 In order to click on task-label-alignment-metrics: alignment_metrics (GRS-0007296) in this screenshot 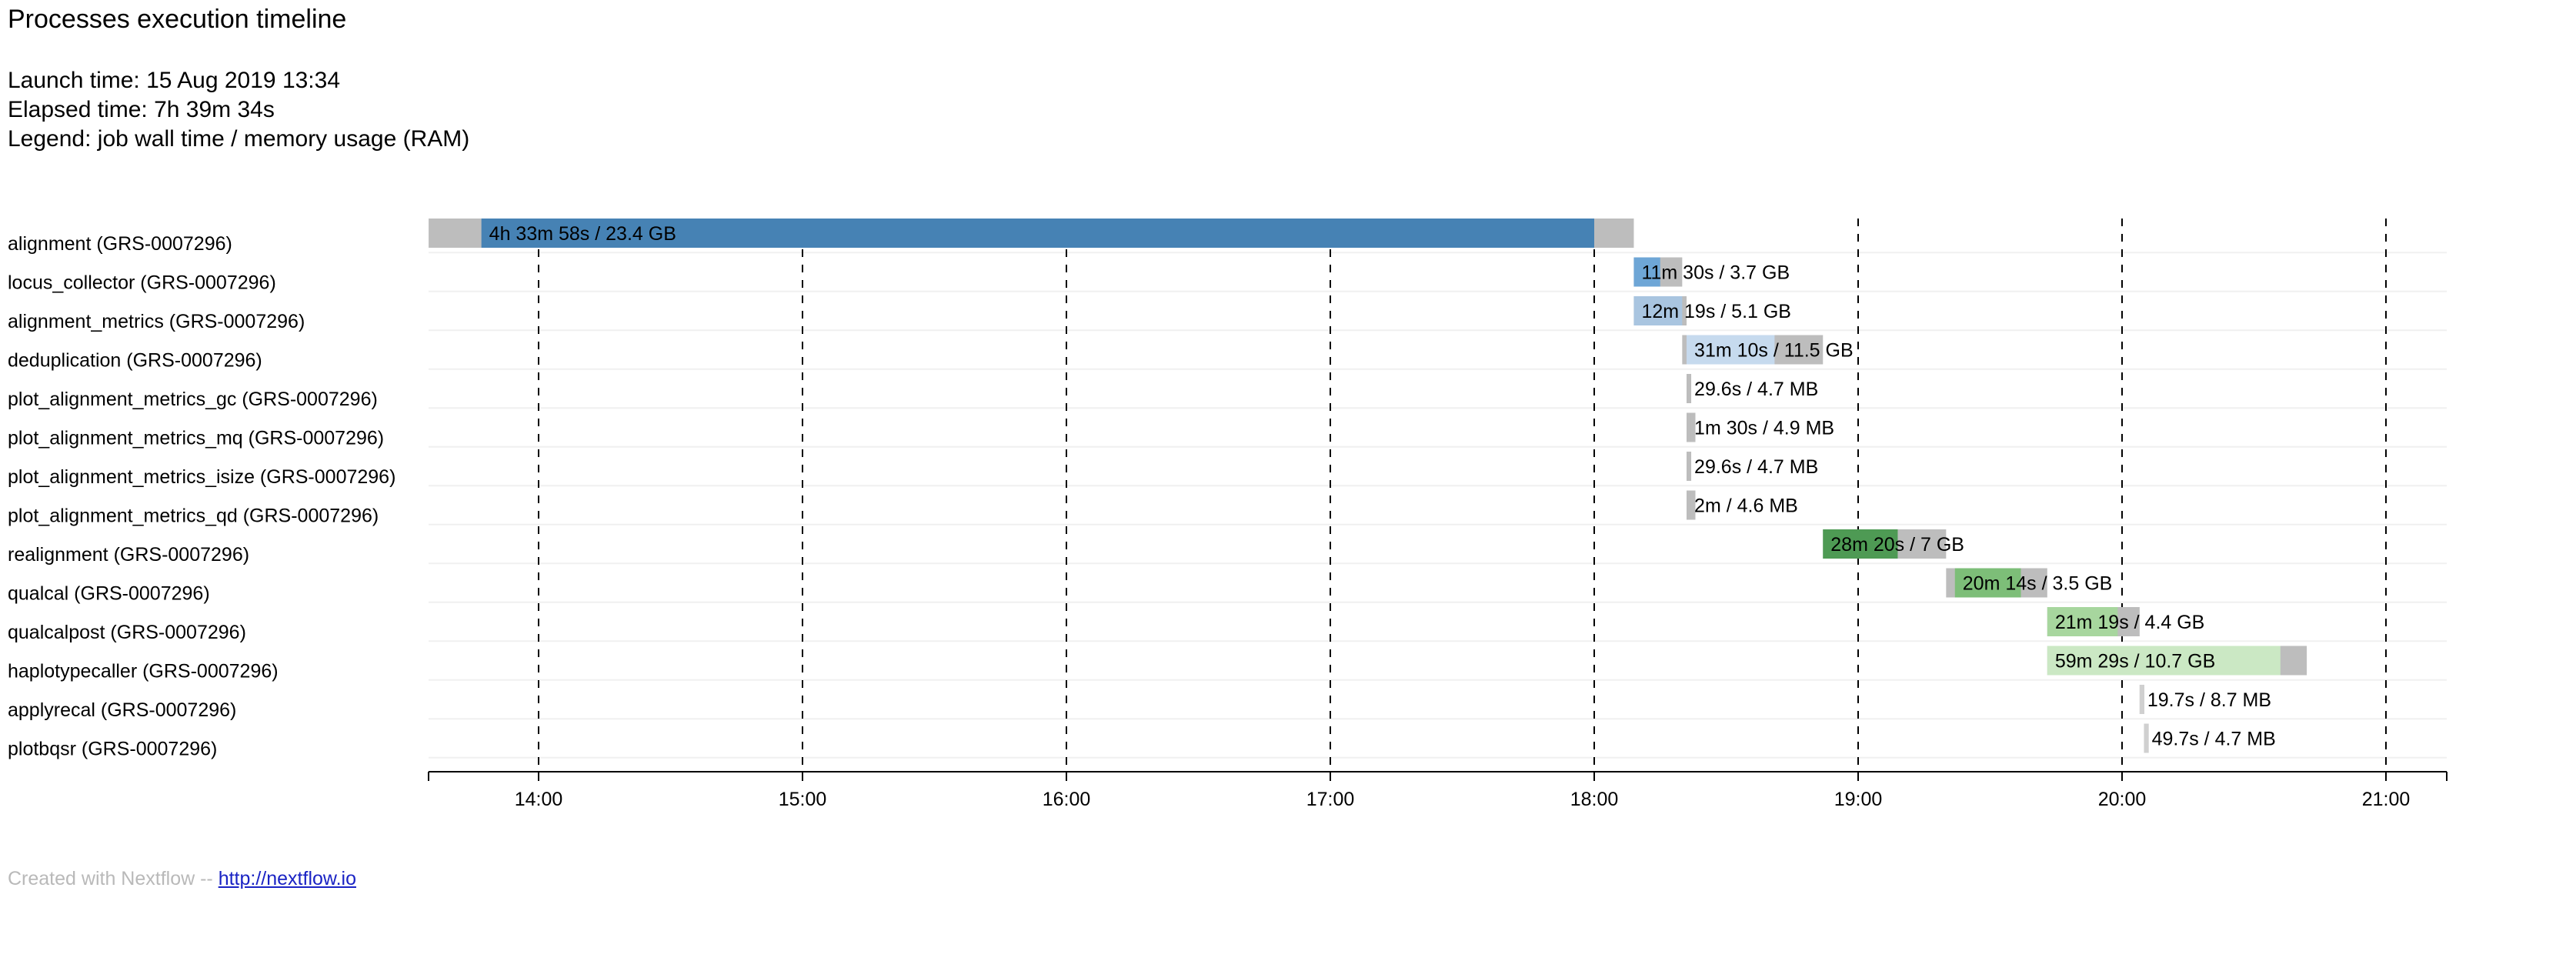, I will do `click(157, 321)`.